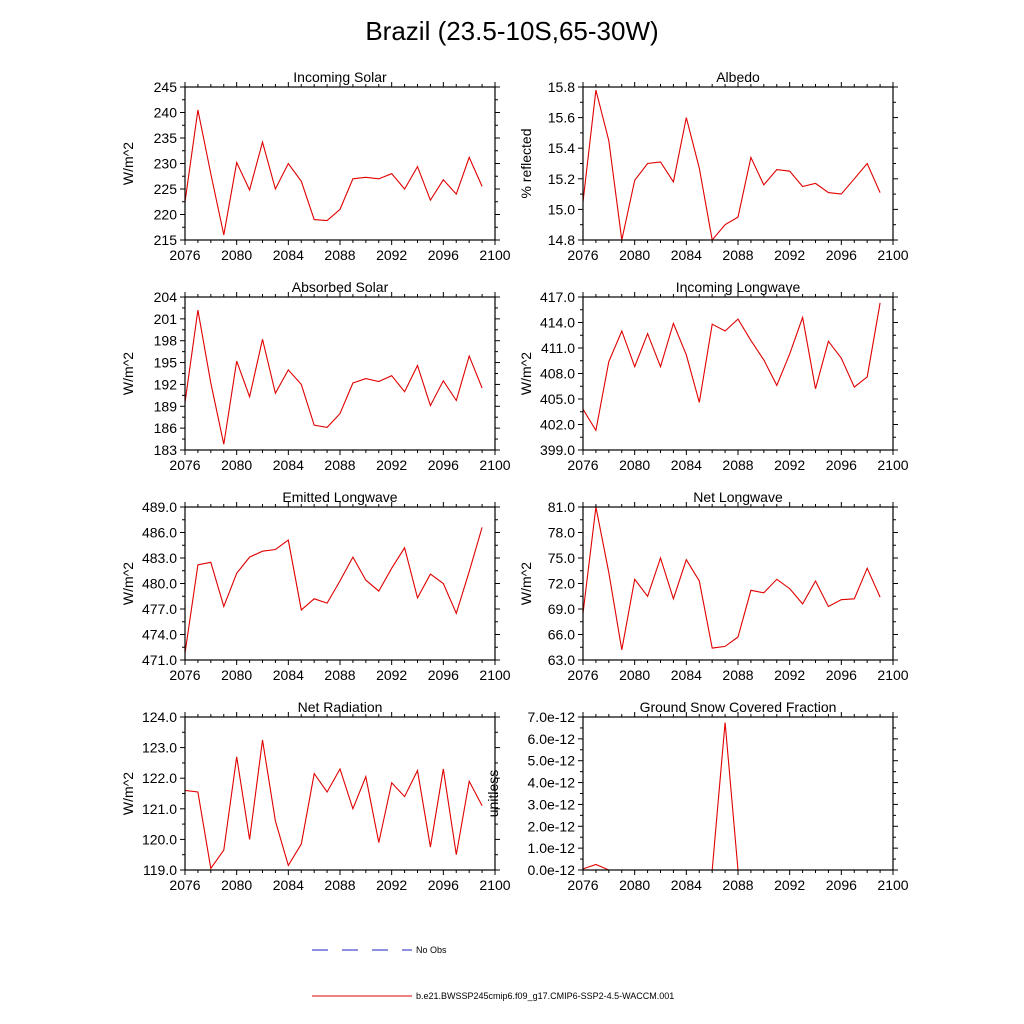 The image size is (1024, 1024). I want to click on y-tick-label: 121.0, so click(159, 809).